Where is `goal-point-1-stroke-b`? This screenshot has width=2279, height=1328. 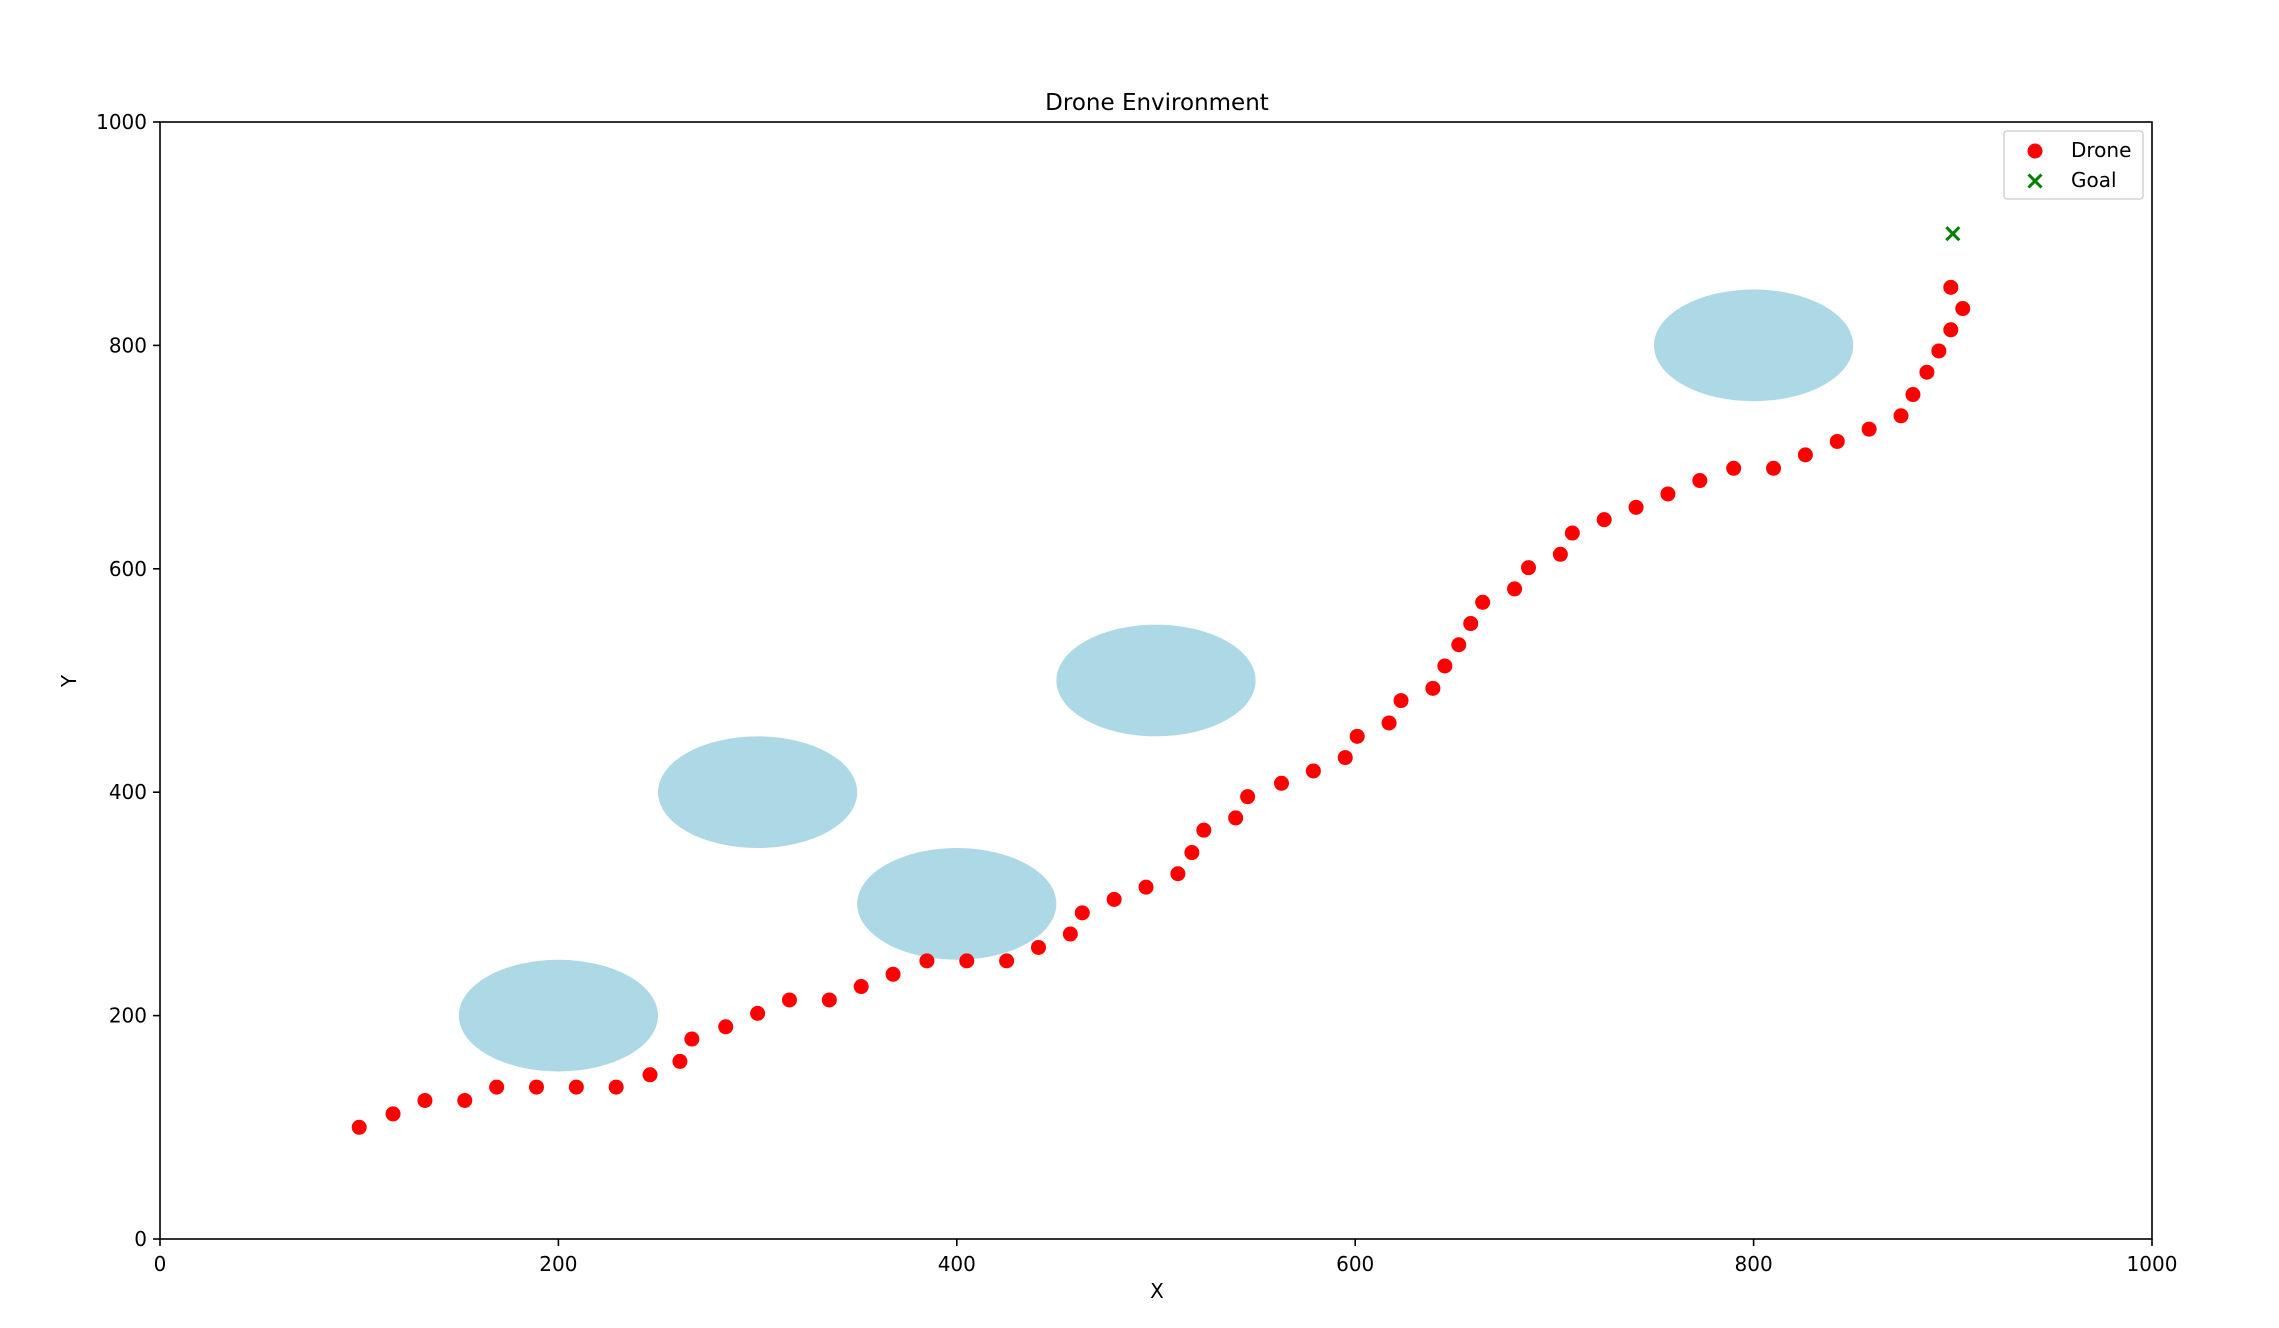
goal-point-1-stroke-b is located at coordinates (1953, 234).